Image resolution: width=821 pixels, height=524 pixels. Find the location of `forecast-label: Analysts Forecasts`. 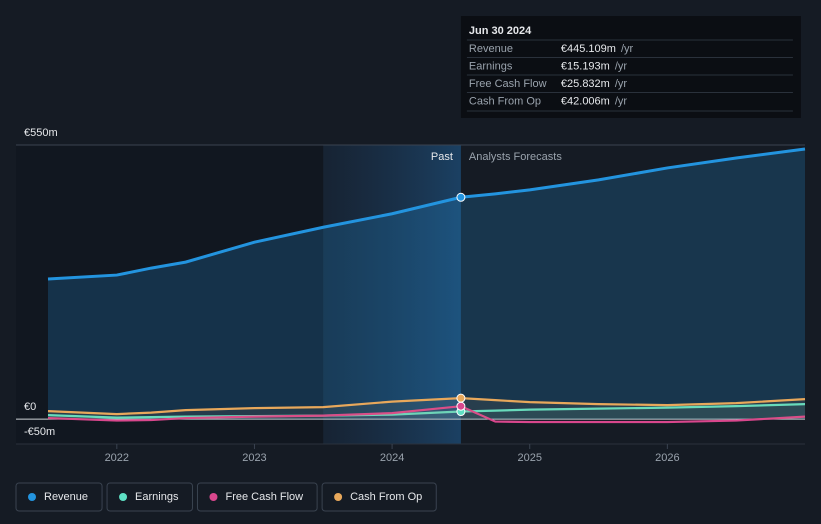

forecast-label: Analysts Forecasts is located at coordinates (515, 157).